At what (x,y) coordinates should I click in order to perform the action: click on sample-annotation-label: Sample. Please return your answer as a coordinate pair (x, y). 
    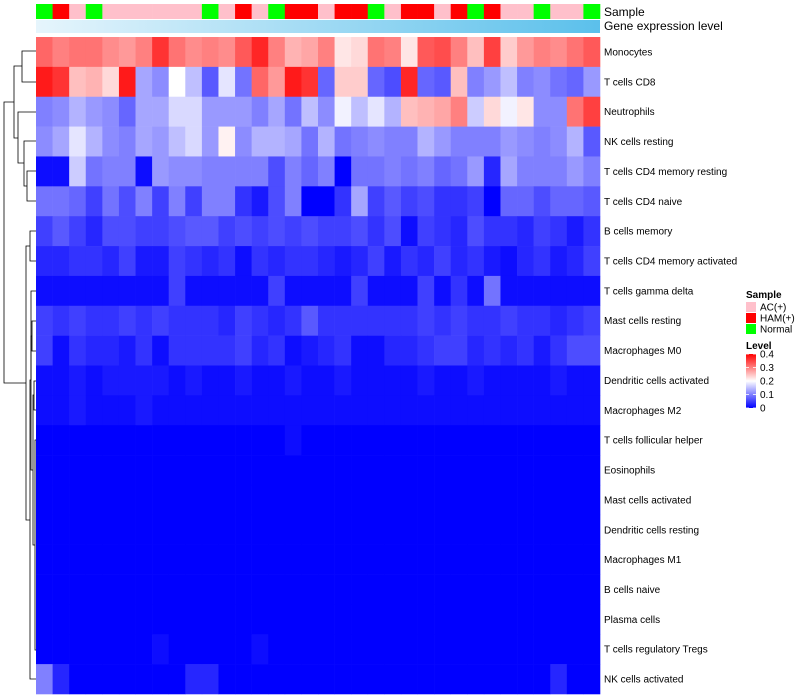
    Looking at the image, I should click on (624, 12).